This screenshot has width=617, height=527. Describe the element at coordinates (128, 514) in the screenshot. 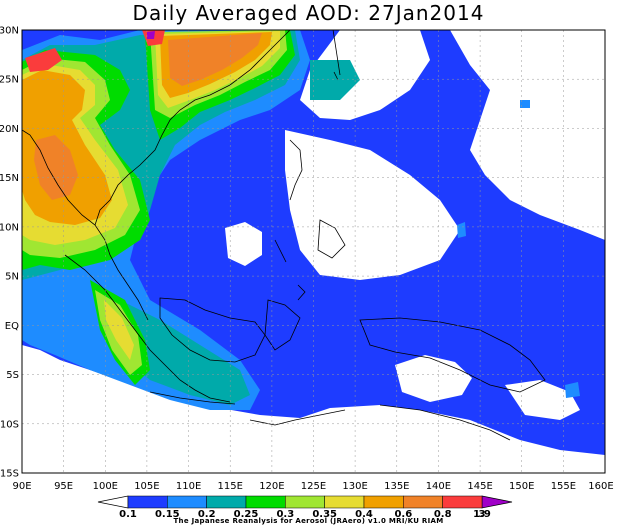

I see `colorbar-label: 0.1` at that location.